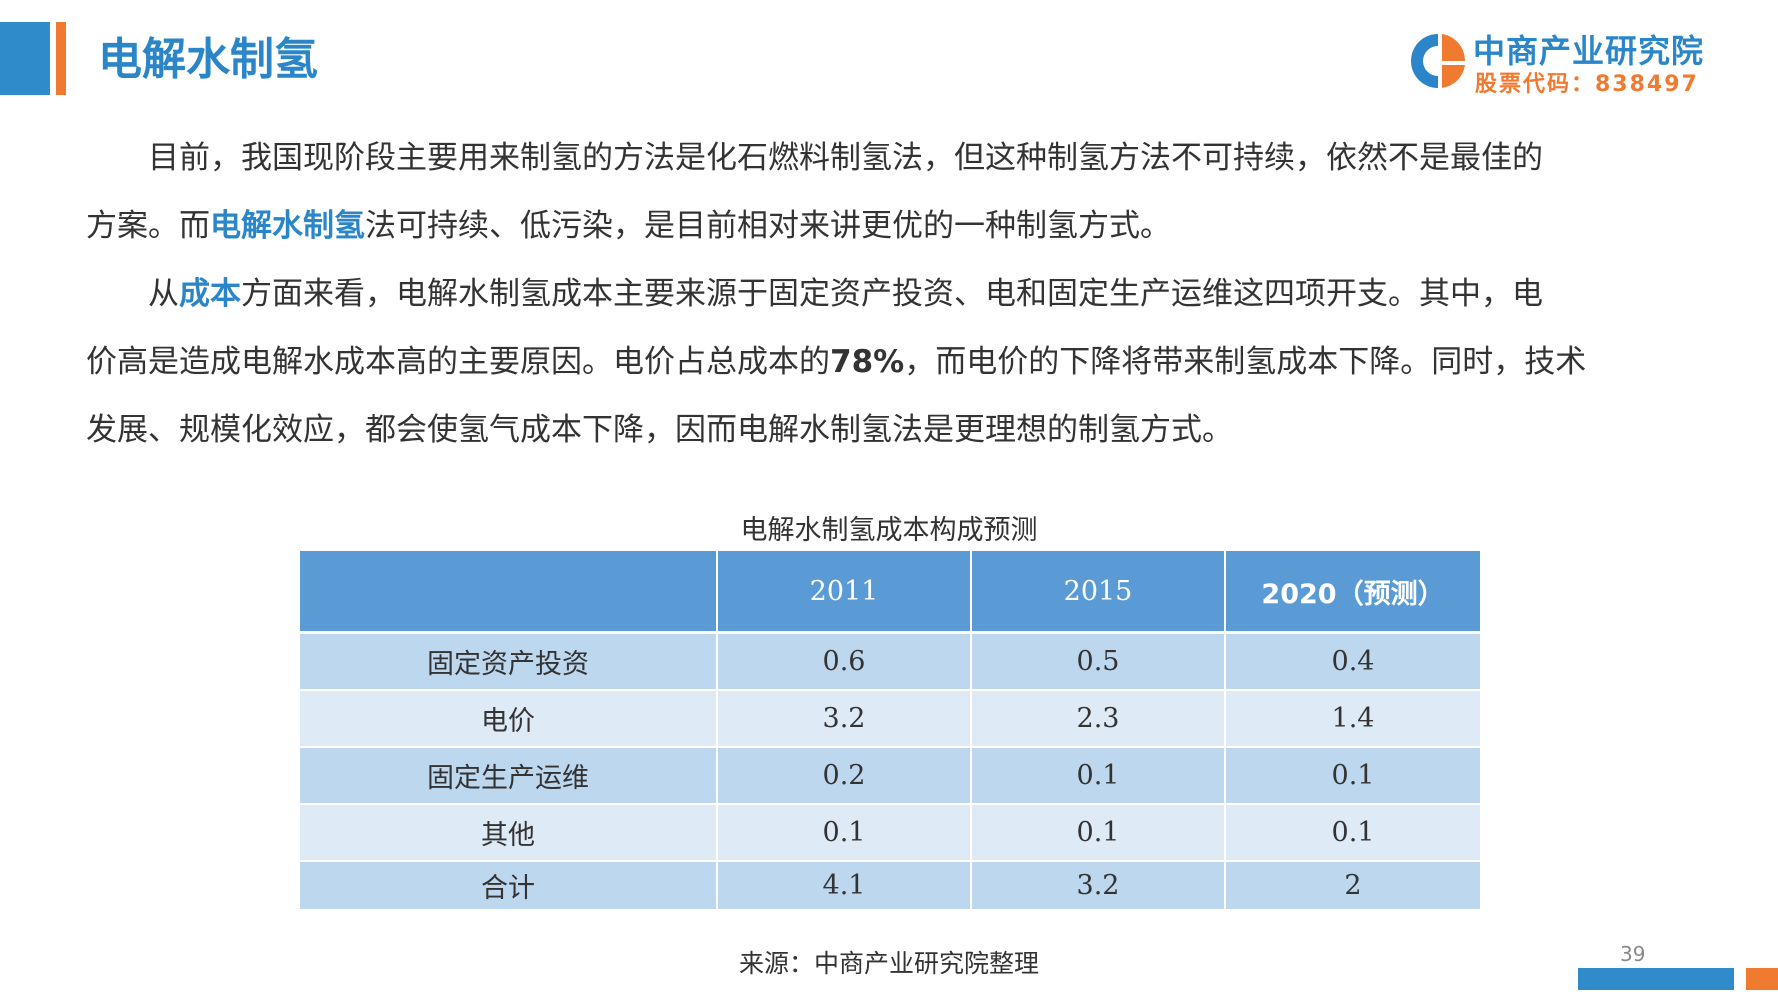 The width and height of the screenshot is (1778, 1000). What do you see at coordinates (210, 294) in the screenshot?
I see `highlight-term: 成本` at bounding box center [210, 294].